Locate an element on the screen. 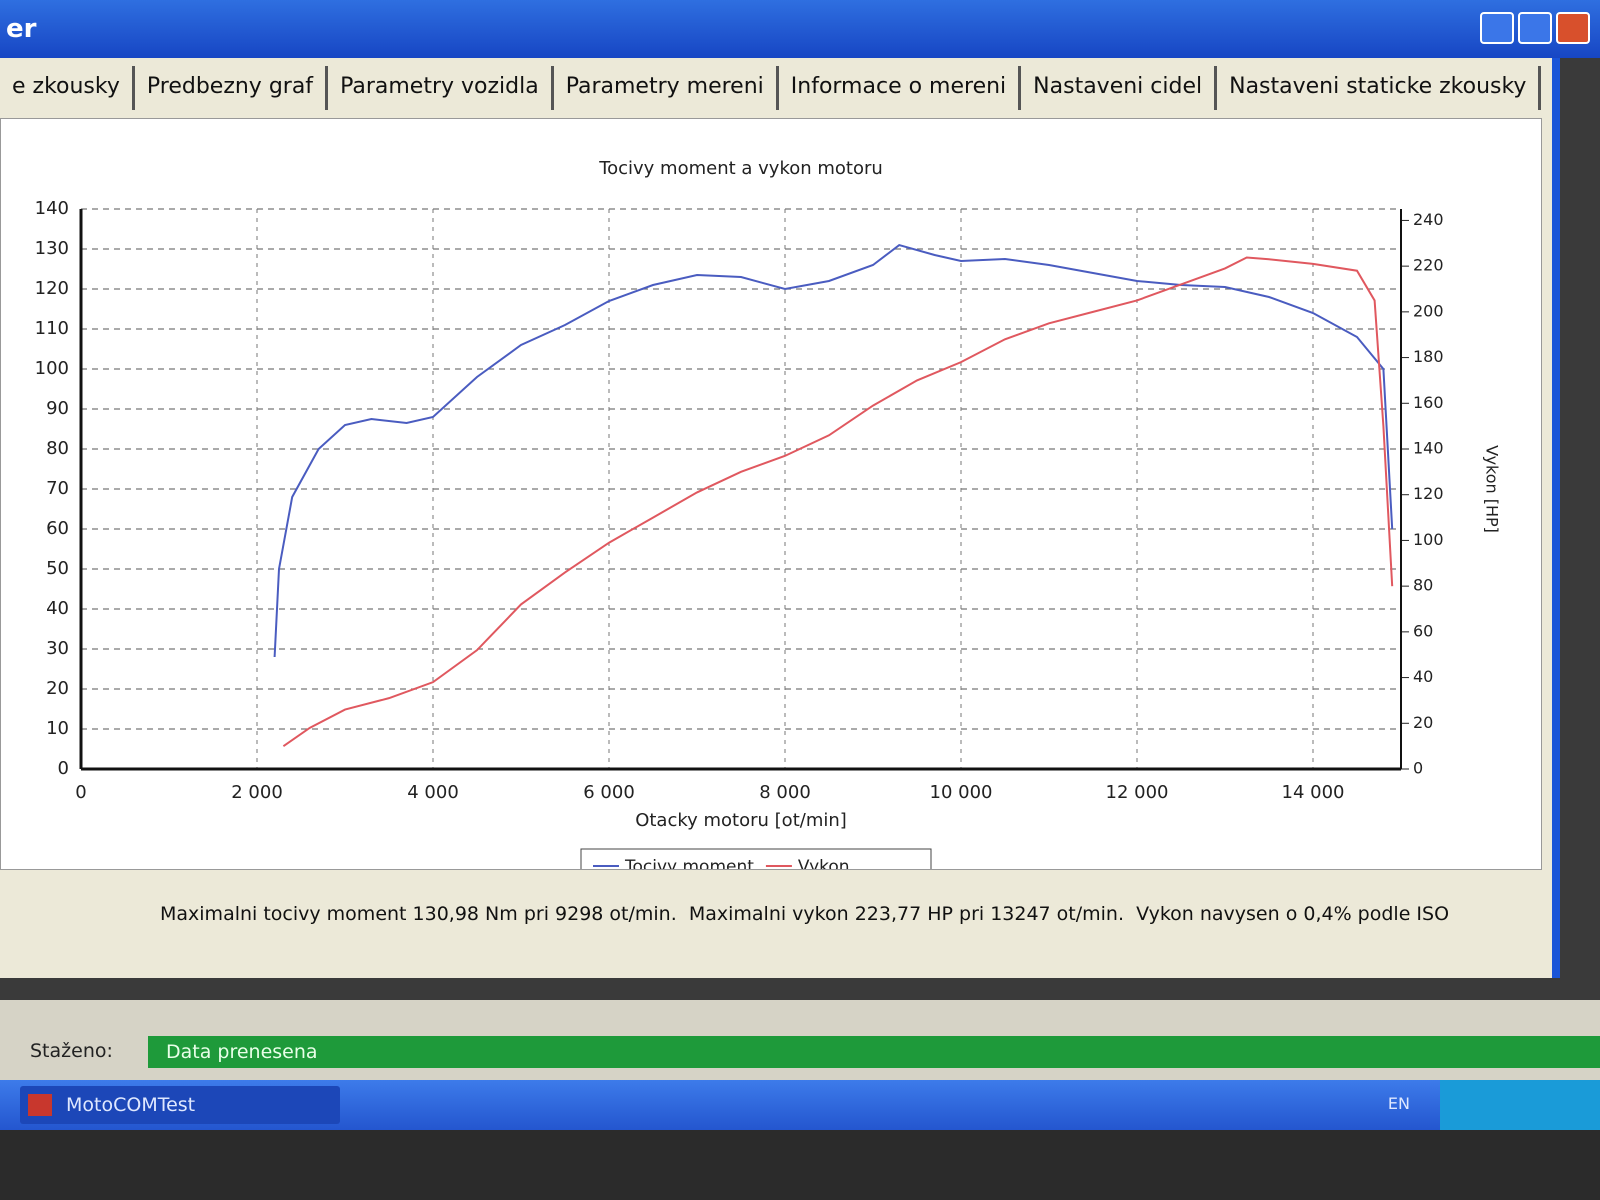  y-tick-label: 90 is located at coordinates (57, 408).